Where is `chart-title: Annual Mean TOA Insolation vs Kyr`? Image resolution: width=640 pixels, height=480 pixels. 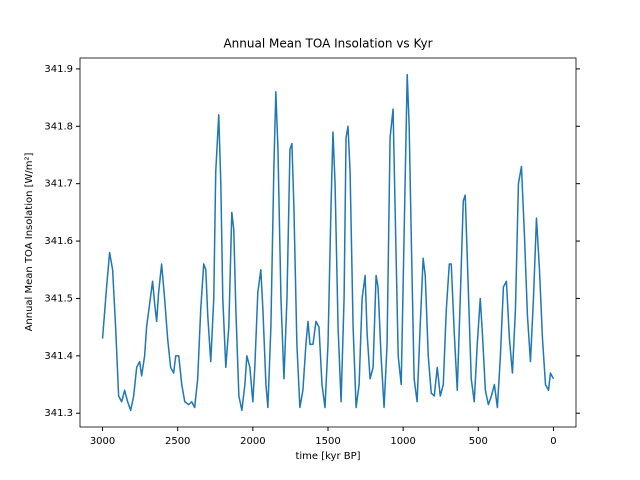 chart-title: Annual Mean TOA Insolation vs Kyr is located at coordinates (327, 44).